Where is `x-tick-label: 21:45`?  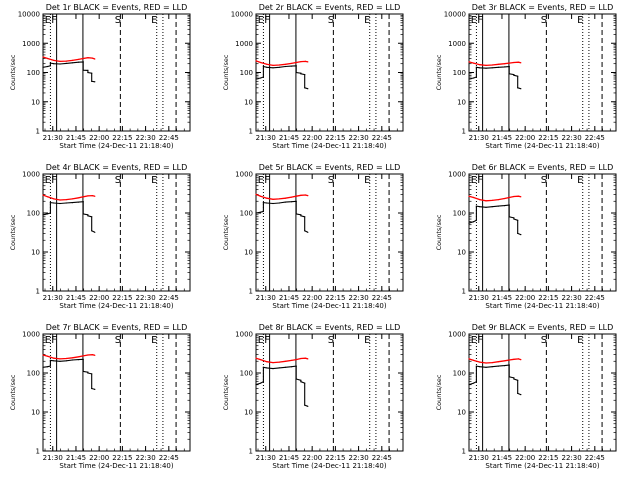
x-tick-label: 21:45 is located at coordinates (502, 298).